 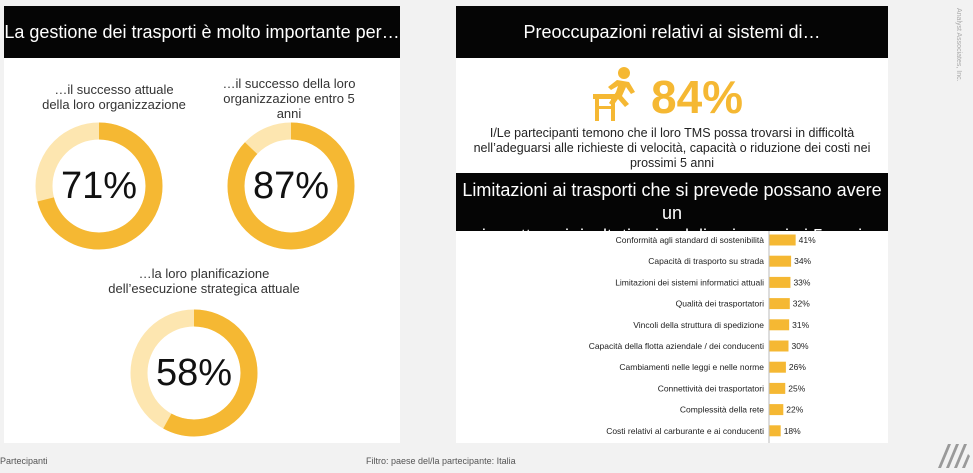 What do you see at coordinates (802, 261) in the screenshot?
I see `bar-value-label: 34%` at bounding box center [802, 261].